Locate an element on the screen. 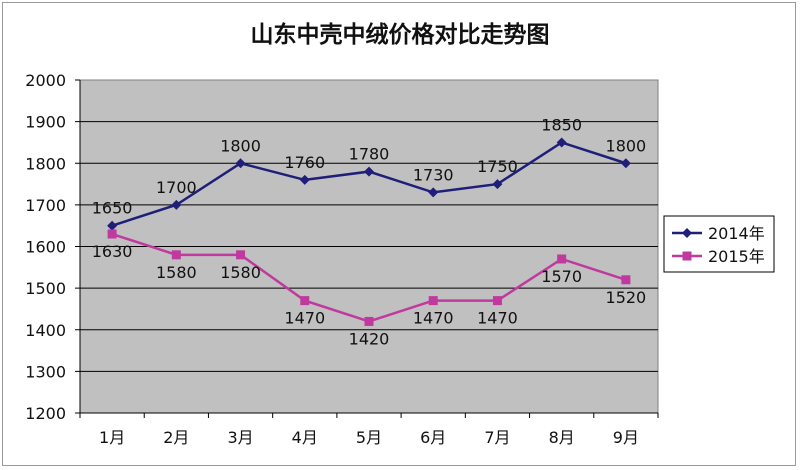  y-tick-label: 1900 is located at coordinates (45, 122).